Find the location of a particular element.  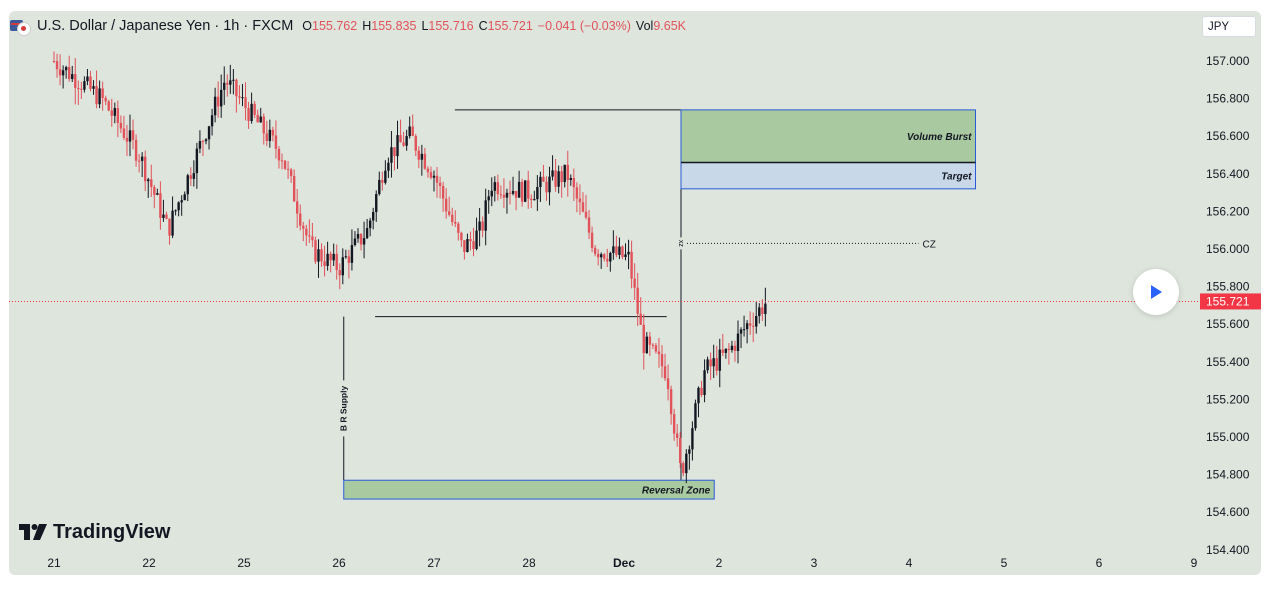

target-label: Target is located at coordinates (956, 177).